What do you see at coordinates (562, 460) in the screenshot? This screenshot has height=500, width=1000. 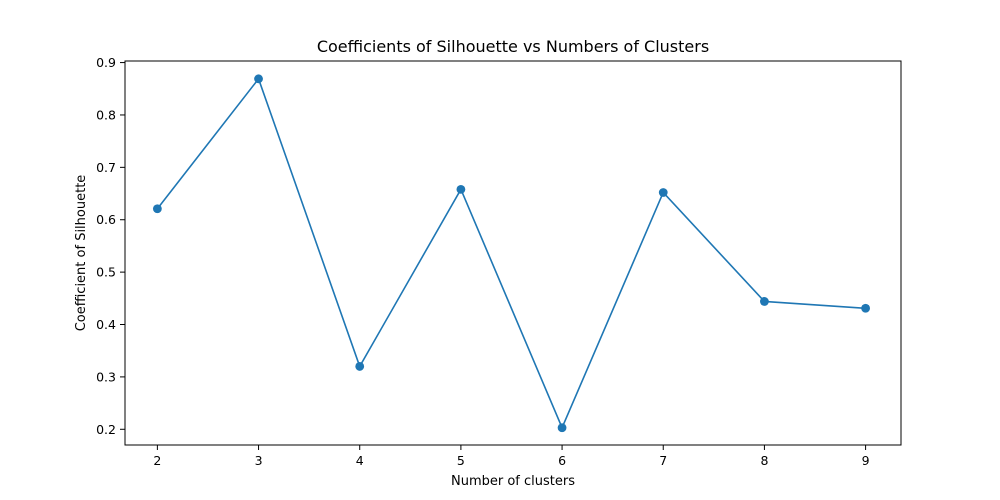 I see `x-tick-label: 6` at bounding box center [562, 460].